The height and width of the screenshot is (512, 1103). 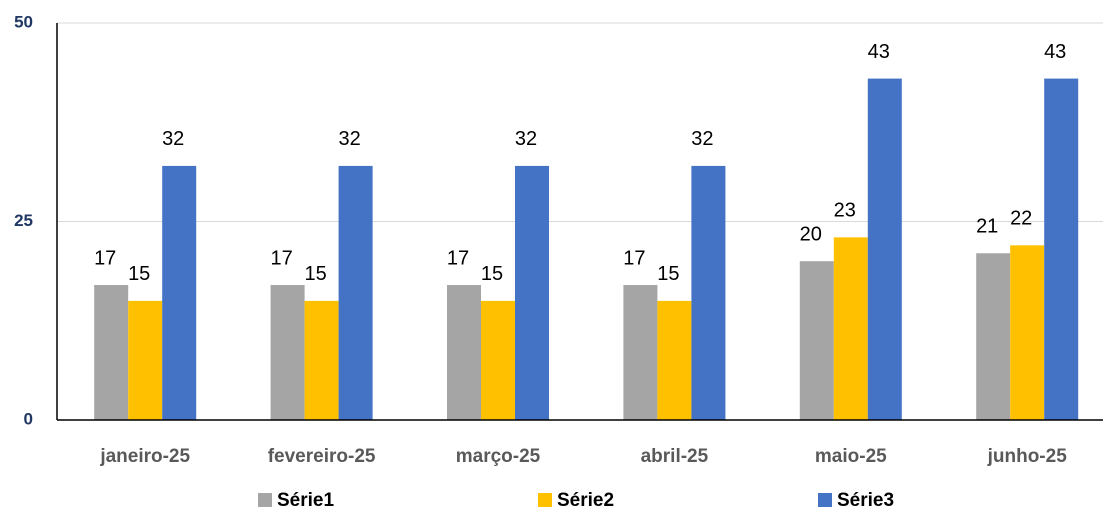 What do you see at coordinates (865, 500) in the screenshot?
I see `legend-label: Série3` at bounding box center [865, 500].